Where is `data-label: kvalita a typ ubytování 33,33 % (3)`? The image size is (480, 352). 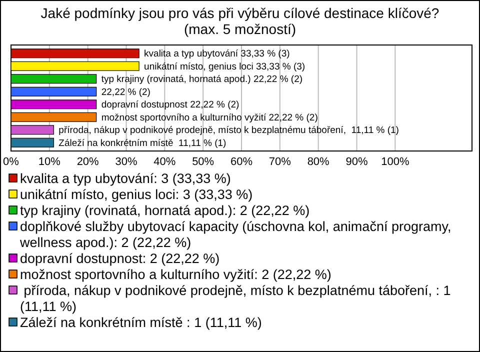
data-label: kvalita a typ ubytování 33,33 % (3) is located at coordinates (217, 54).